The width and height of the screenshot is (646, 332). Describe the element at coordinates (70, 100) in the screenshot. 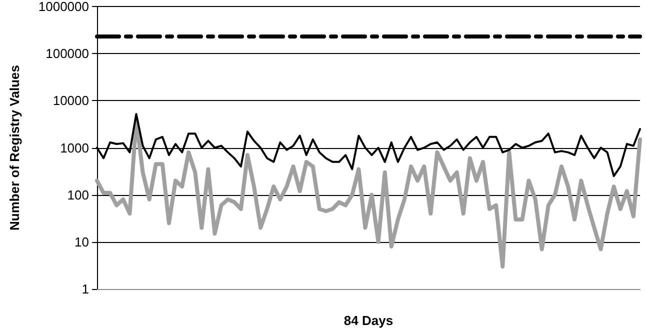

I see `y-tick-label: 10000` at that location.